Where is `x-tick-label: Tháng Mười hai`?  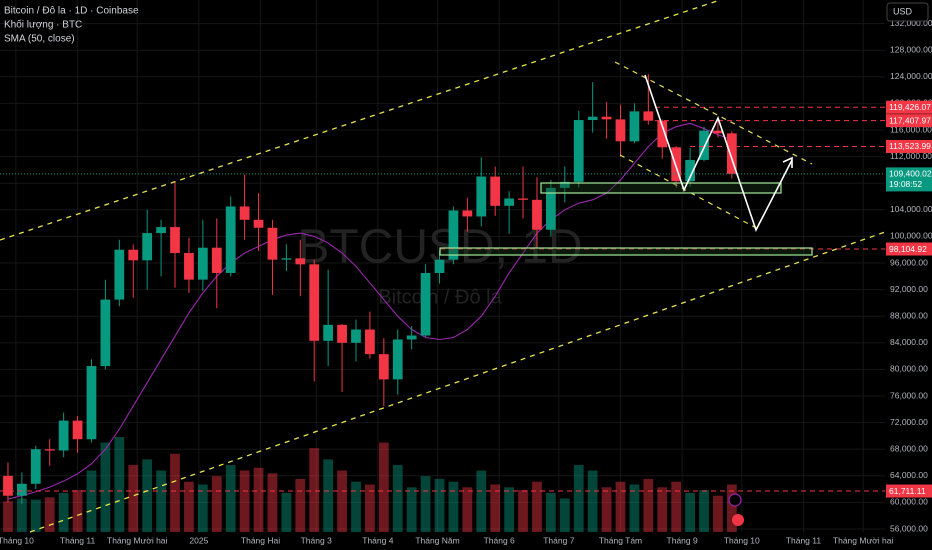 x-tick-label: Tháng Mười hai is located at coordinates (863, 540).